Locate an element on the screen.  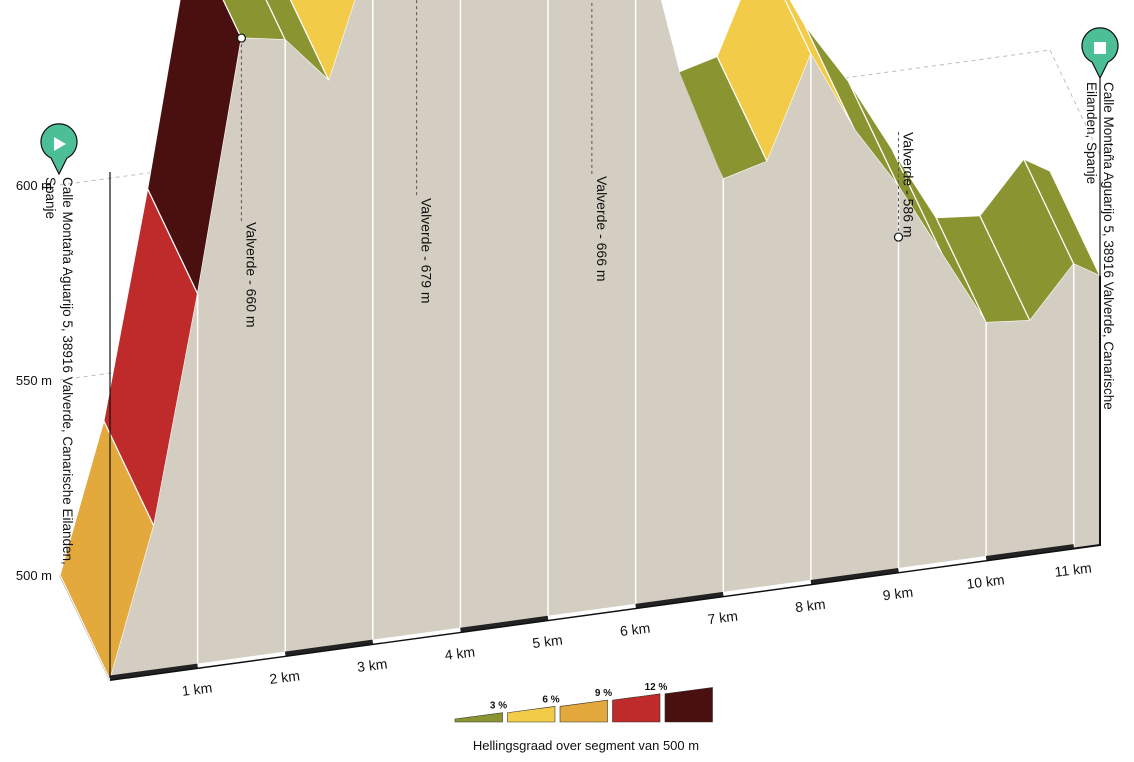
legend-label: 12 % is located at coordinates (656, 687).